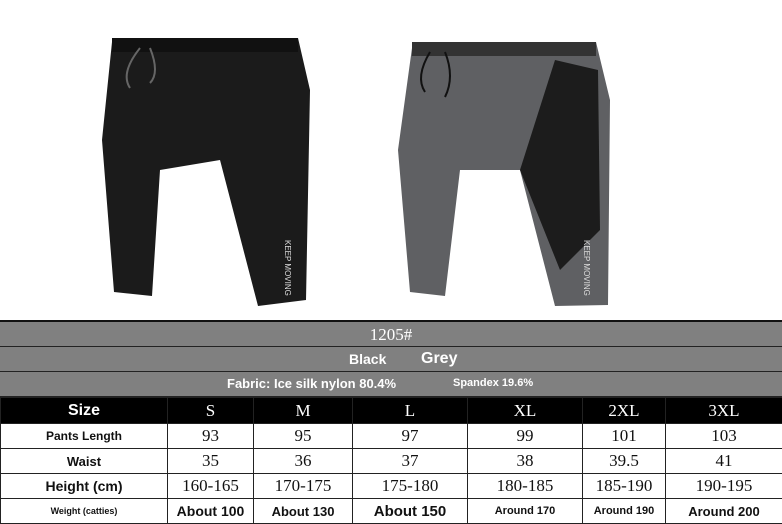 The image size is (782, 524). What do you see at coordinates (211, 436) in the screenshot?
I see `length-cell: 93` at bounding box center [211, 436].